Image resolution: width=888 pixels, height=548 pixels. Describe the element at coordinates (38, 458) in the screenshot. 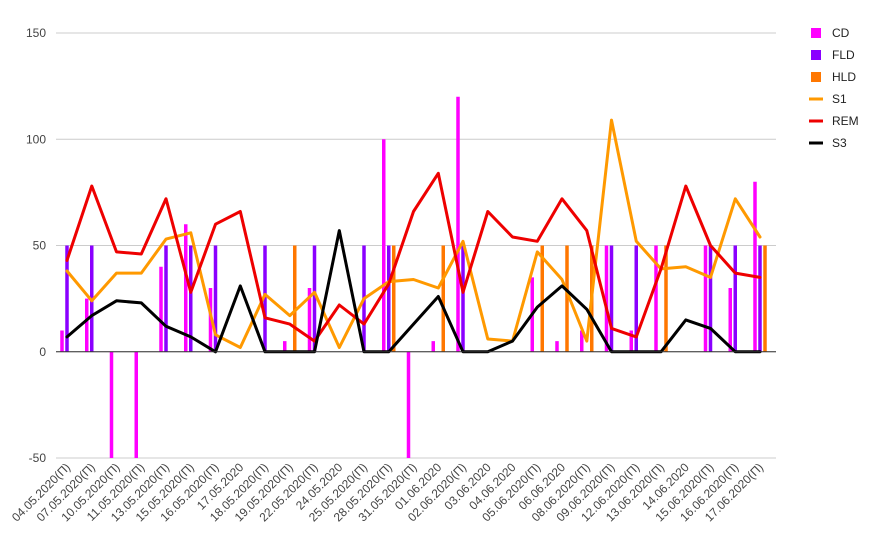

I see `y-tick-label: -50` at that location.